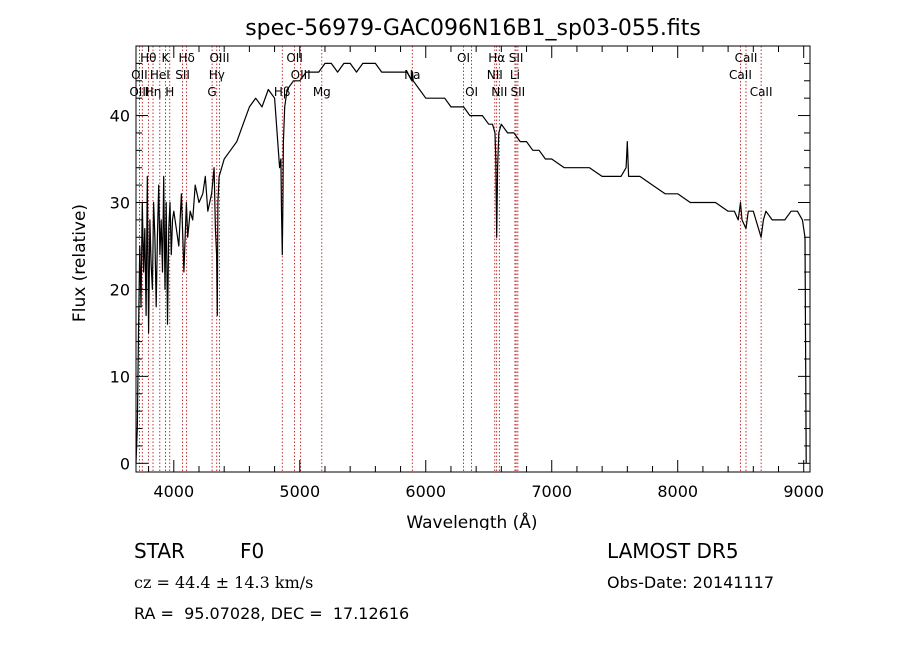  Describe the element at coordinates (120, 289) in the screenshot. I see `y-tick-label: 20` at that location.